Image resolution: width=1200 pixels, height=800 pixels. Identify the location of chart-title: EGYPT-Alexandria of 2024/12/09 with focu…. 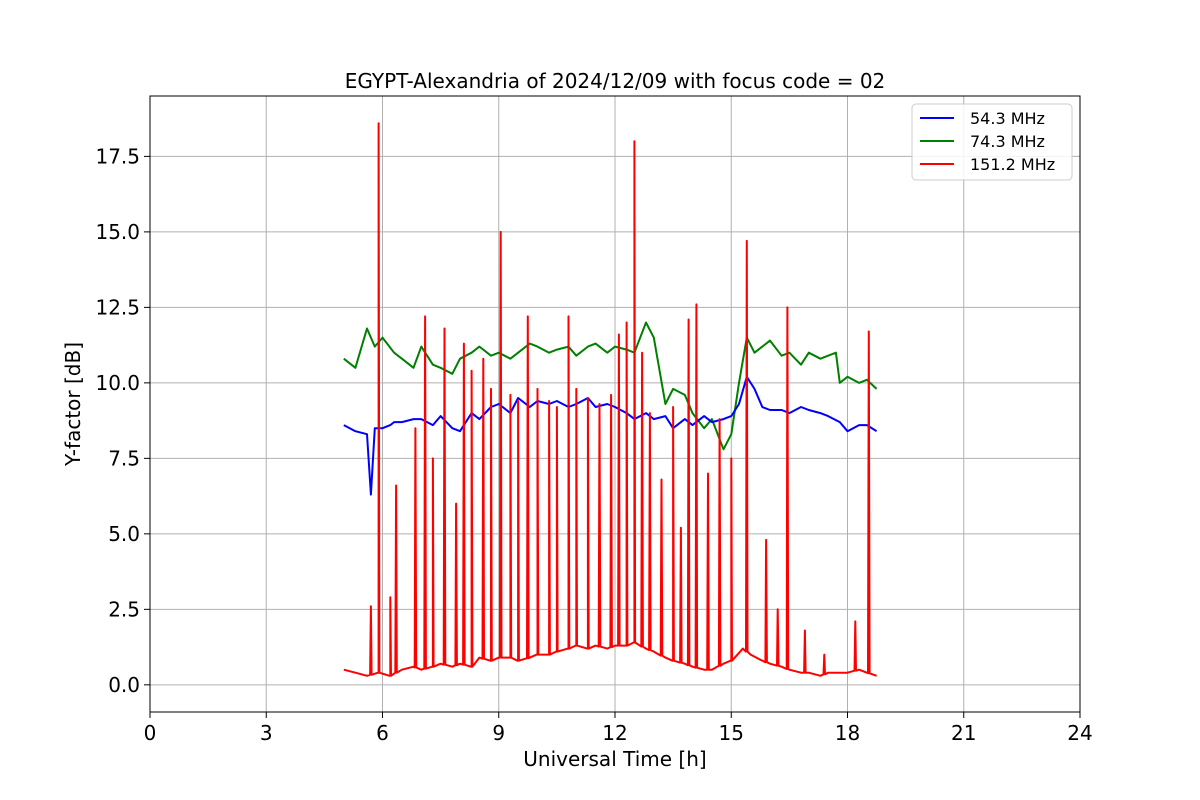
(615, 81).